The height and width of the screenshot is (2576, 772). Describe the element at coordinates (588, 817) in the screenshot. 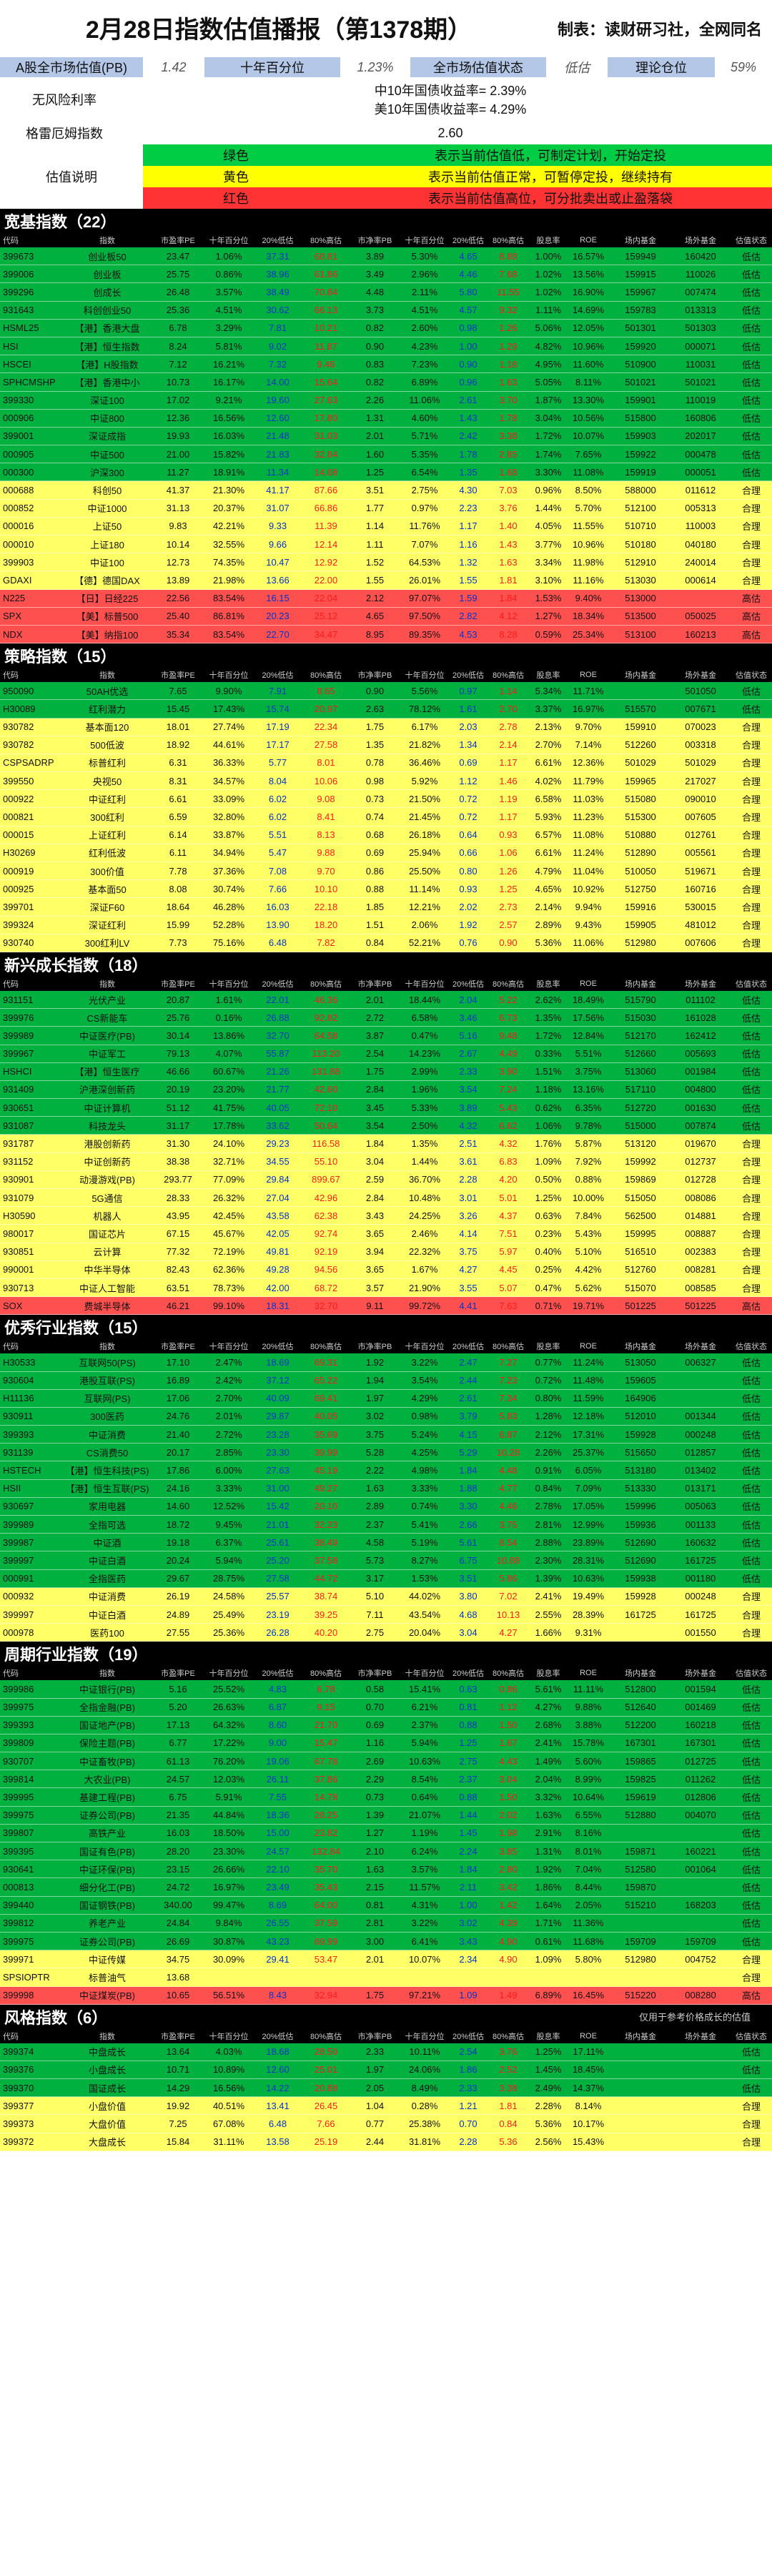

I see `table-cell: 11.23%` at that location.